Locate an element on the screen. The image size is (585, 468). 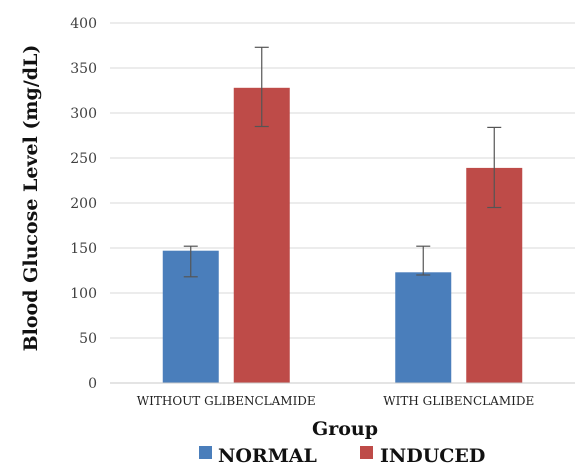
y-tick-labels: 0 50 100 150 200 250 300 350 400 is located at coordinates (83, 204).